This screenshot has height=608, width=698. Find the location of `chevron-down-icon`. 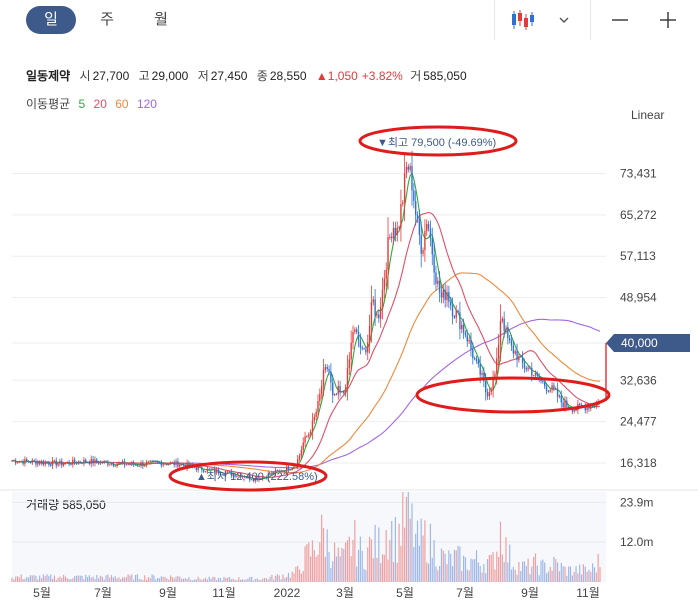

chevron-down-icon is located at coordinates (564, 20).